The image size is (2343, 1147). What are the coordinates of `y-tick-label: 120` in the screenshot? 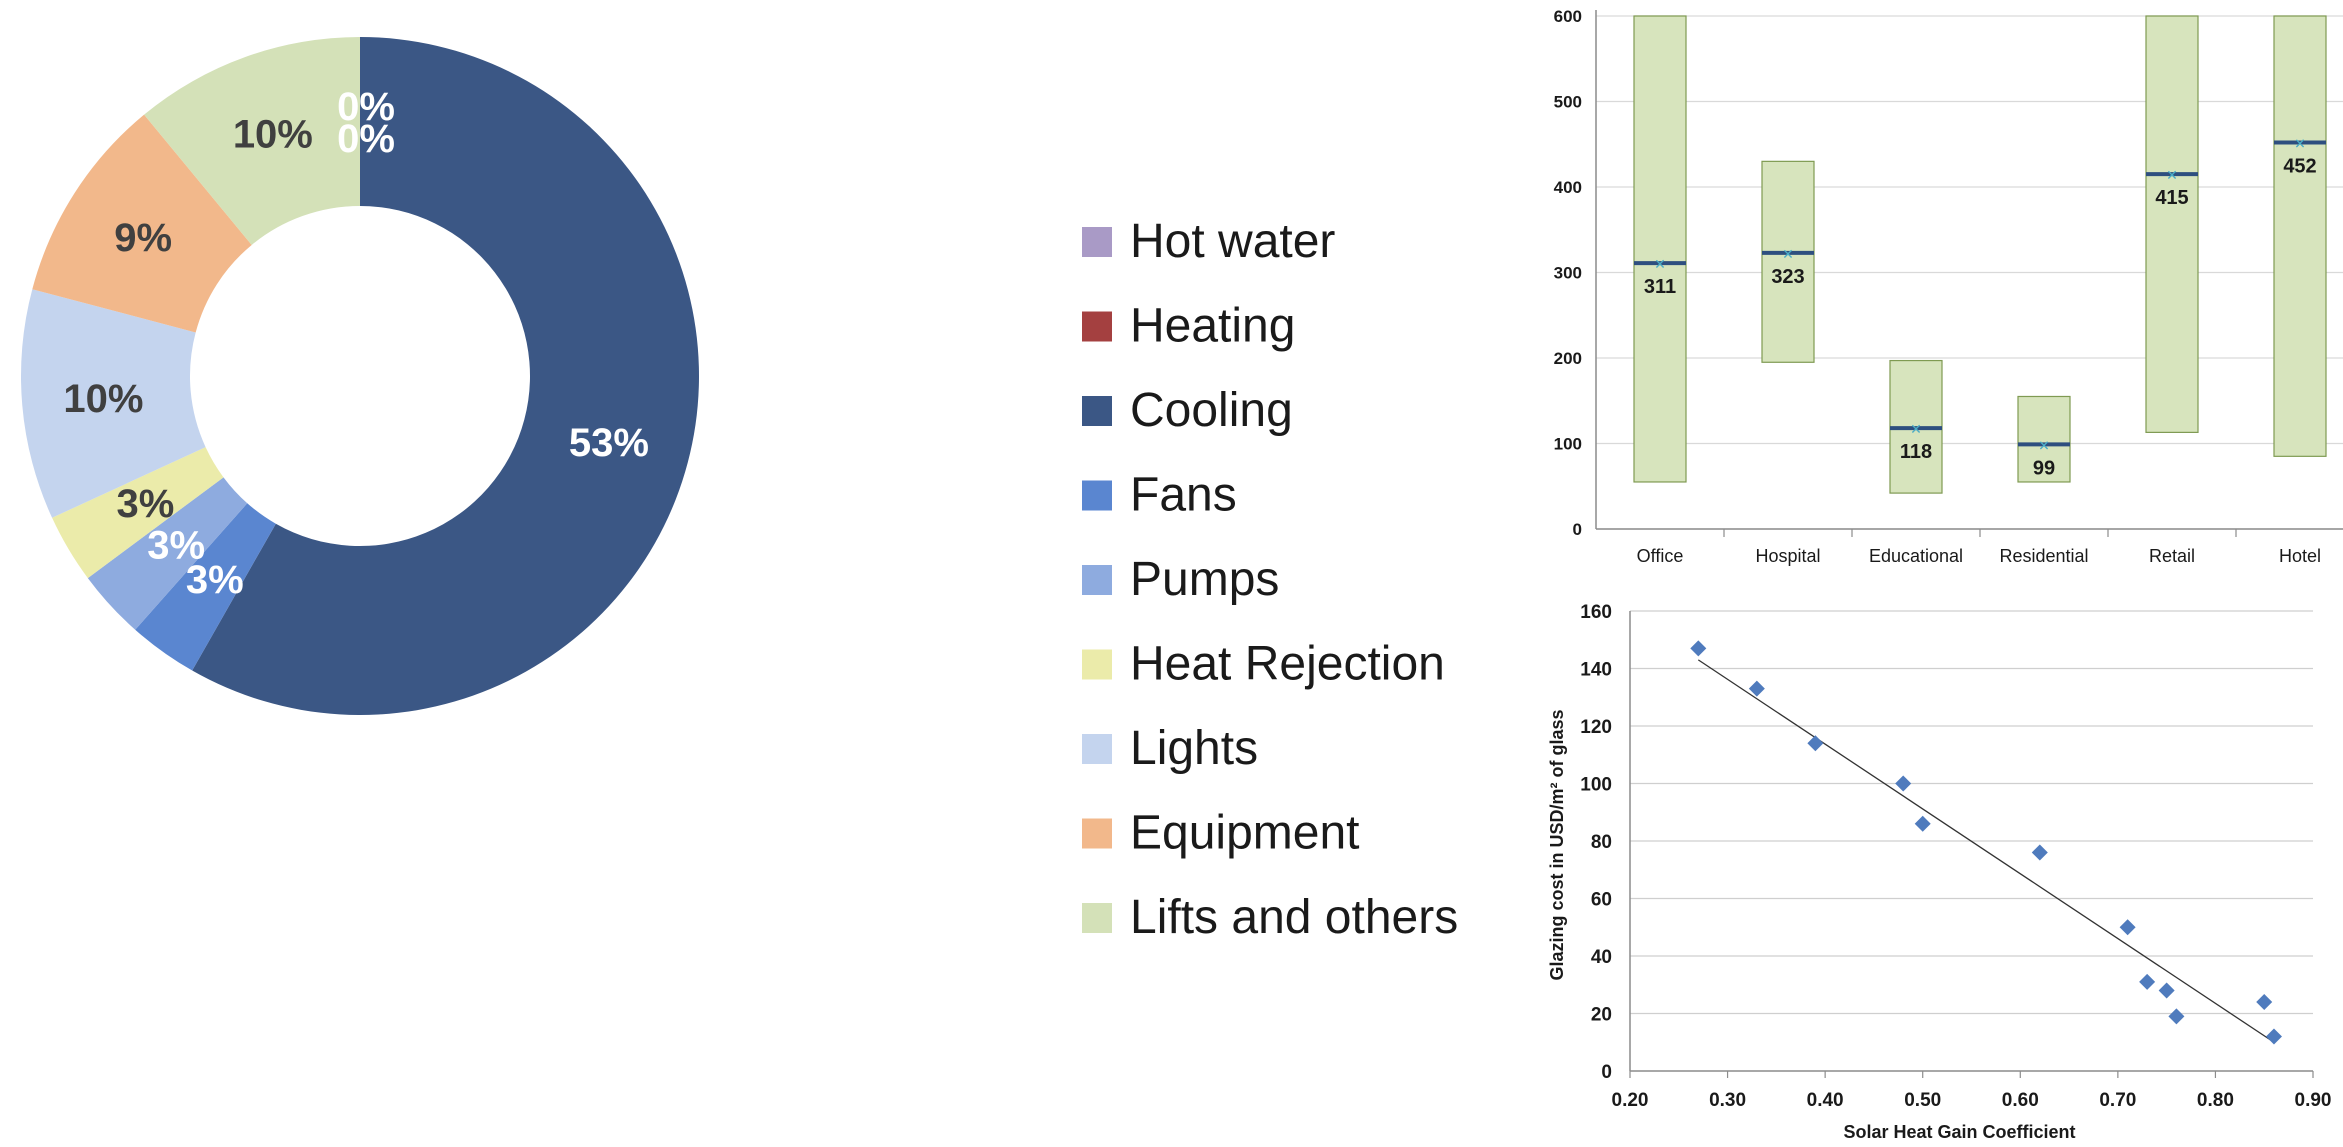 It's located at (1596, 727).